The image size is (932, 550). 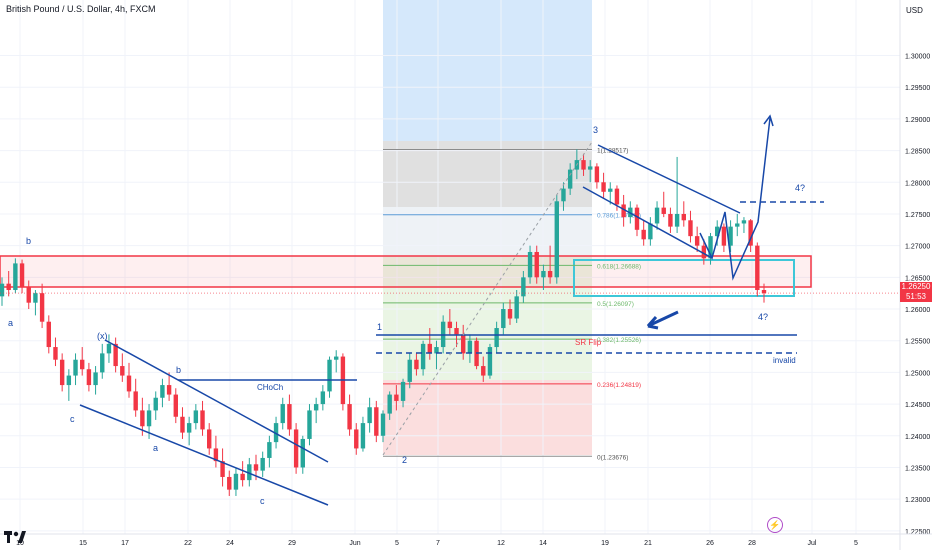 I want to click on countdown-value: 51:53, so click(x=916, y=296).